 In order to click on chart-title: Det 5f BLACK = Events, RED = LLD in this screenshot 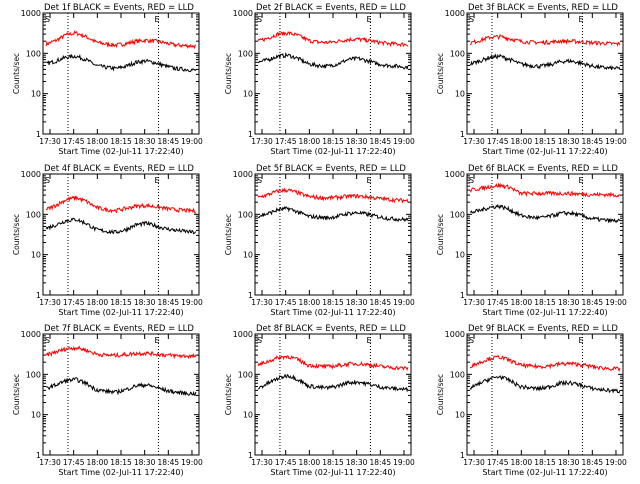, I will do `click(331, 169)`.